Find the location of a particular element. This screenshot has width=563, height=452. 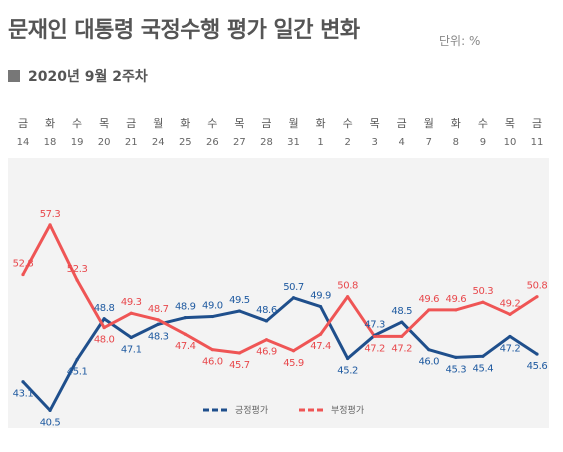

data-label: 52.8 is located at coordinates (23, 264).